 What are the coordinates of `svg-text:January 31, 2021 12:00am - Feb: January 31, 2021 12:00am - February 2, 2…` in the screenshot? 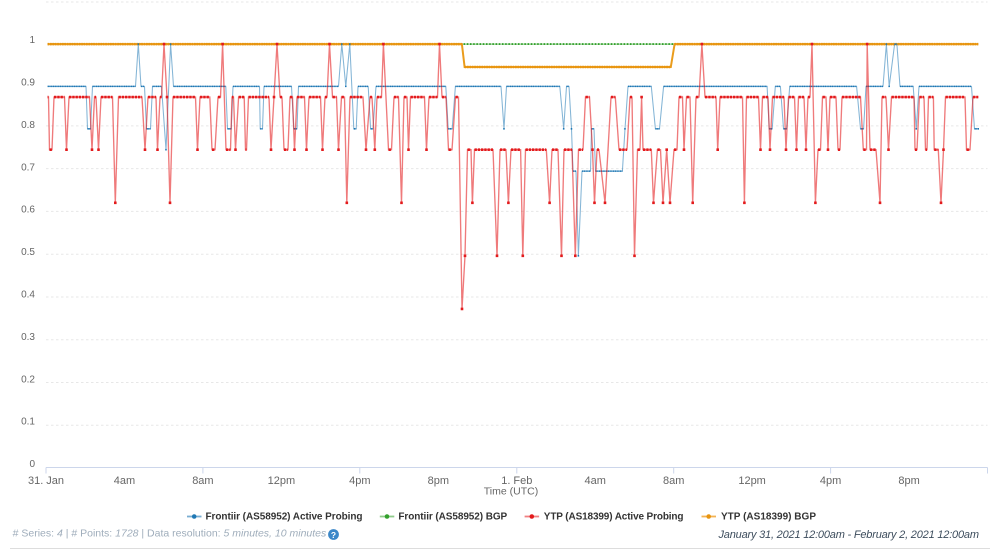 It's located at (849, 535).